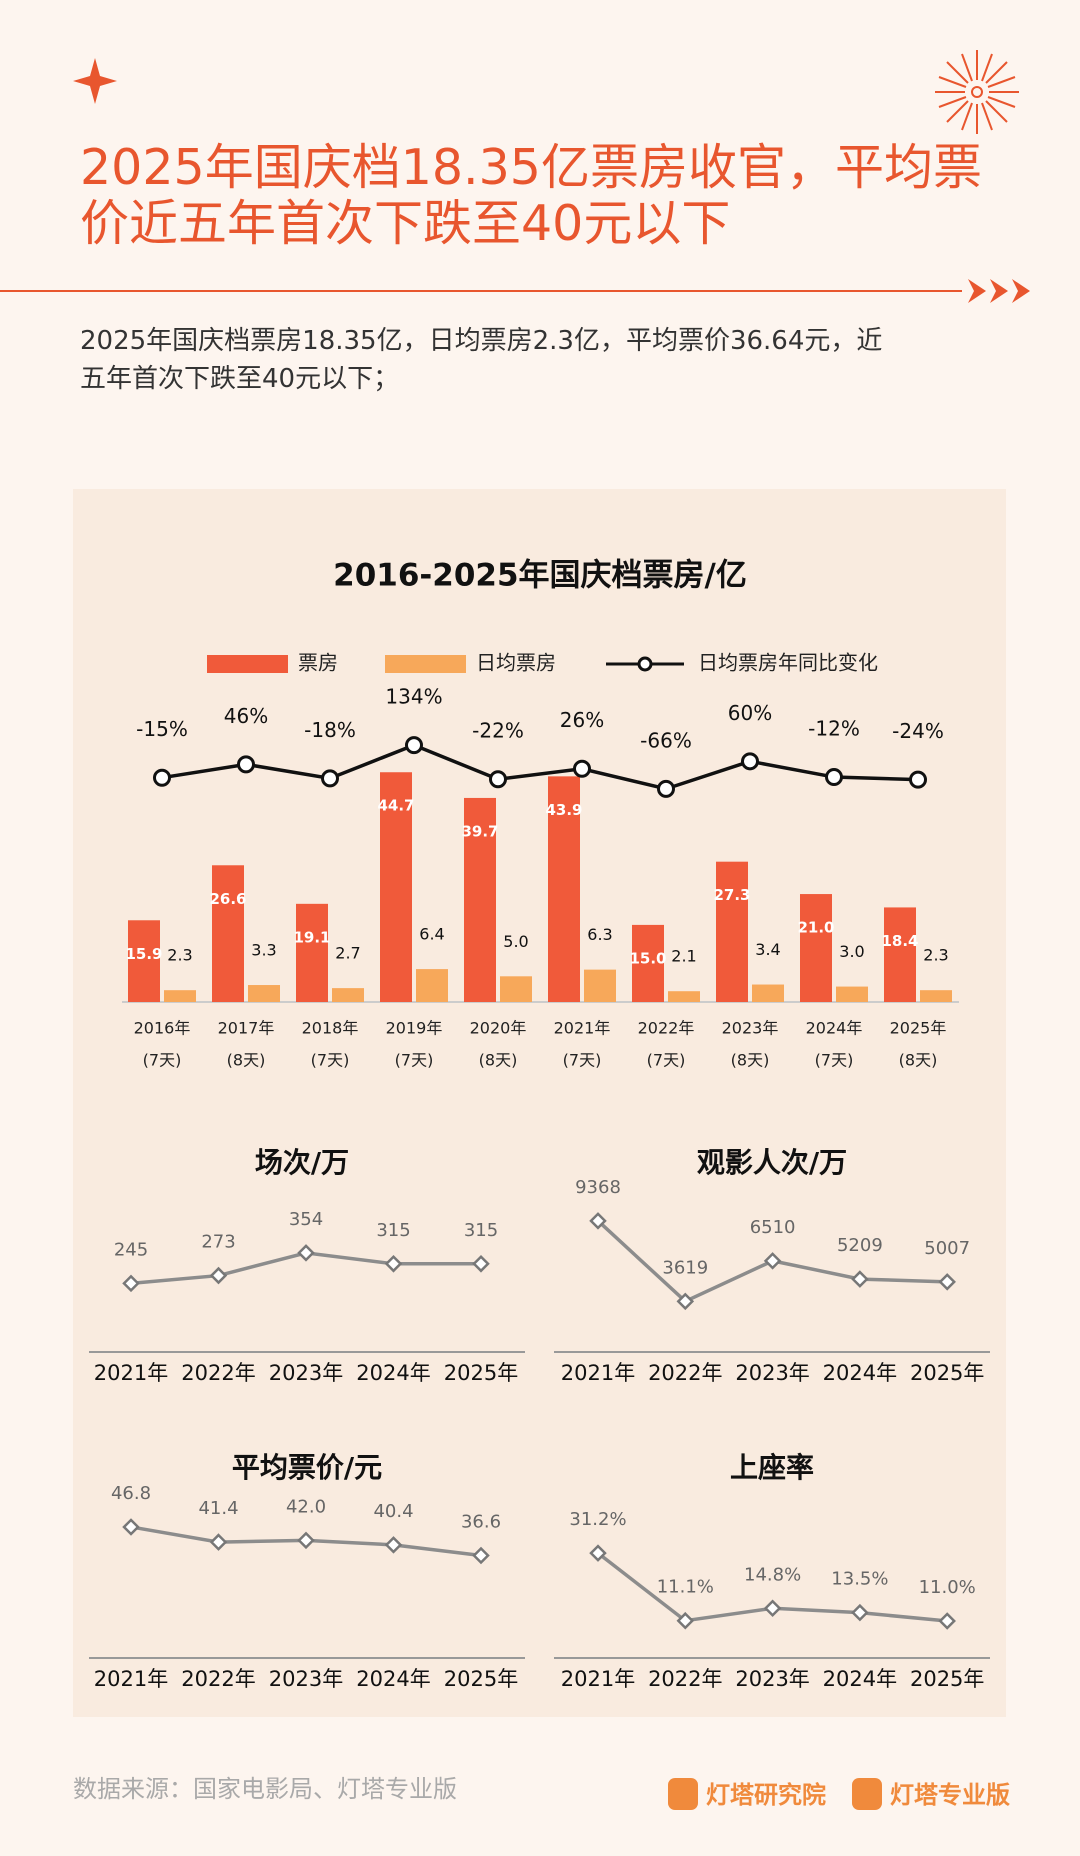 Image resolution: width=1080 pixels, height=1856 pixels. I want to click on headline-line: 2025年国庆档18.35亿票房收官，平均票, so click(531, 167).